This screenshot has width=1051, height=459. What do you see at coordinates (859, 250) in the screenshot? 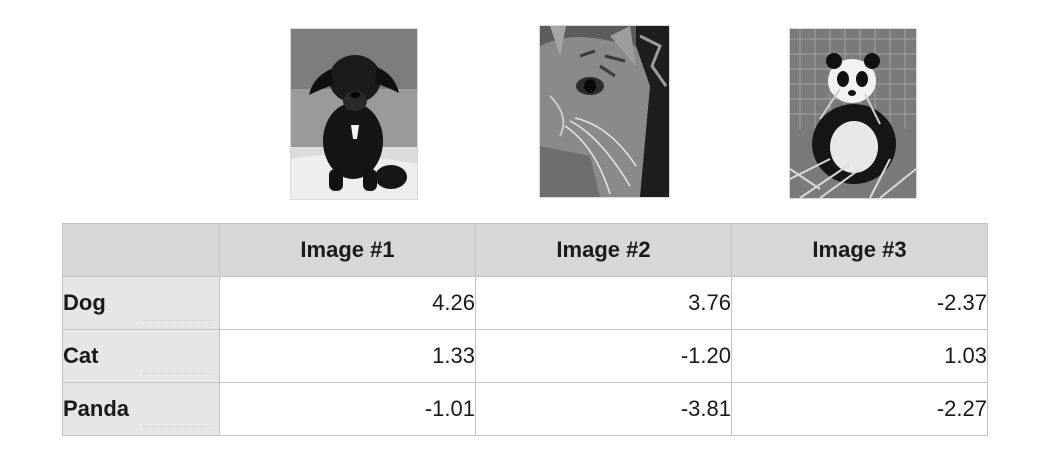
I see `column-header-image-3: Image #3` at bounding box center [859, 250].